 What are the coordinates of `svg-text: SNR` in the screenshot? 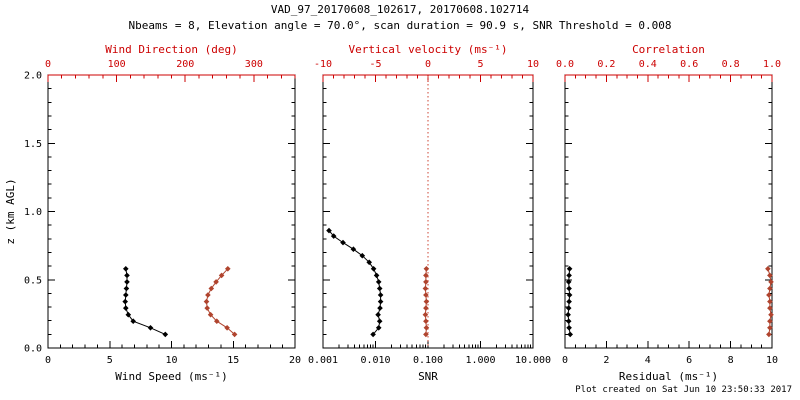 It's located at (428, 376).